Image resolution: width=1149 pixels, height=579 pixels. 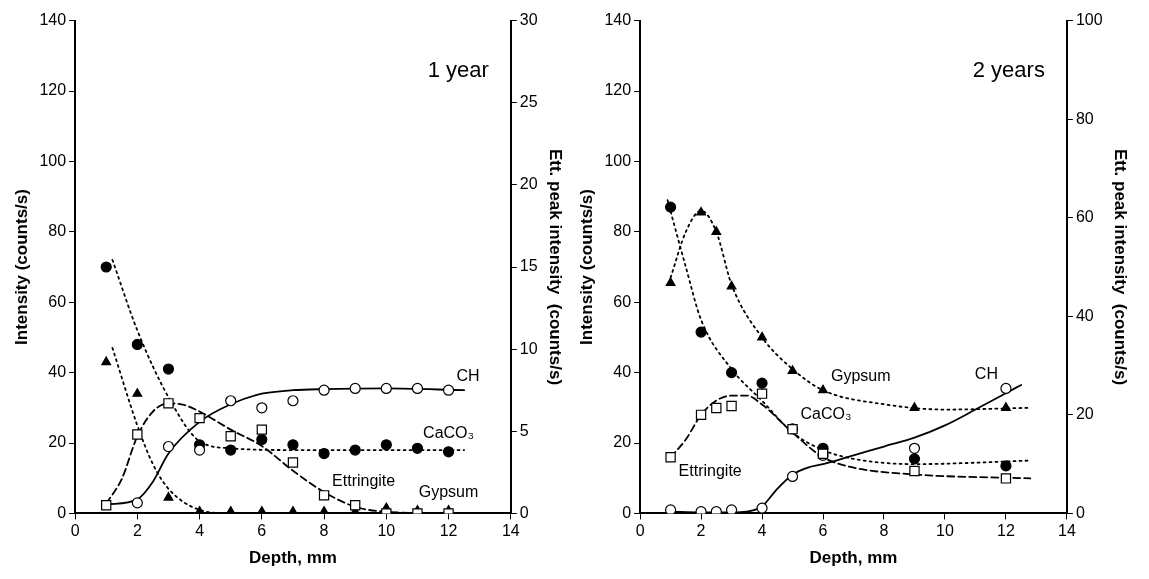 What do you see at coordinates (826, 414) in the screenshot?
I see `series-label: CaCO₃` at bounding box center [826, 414].